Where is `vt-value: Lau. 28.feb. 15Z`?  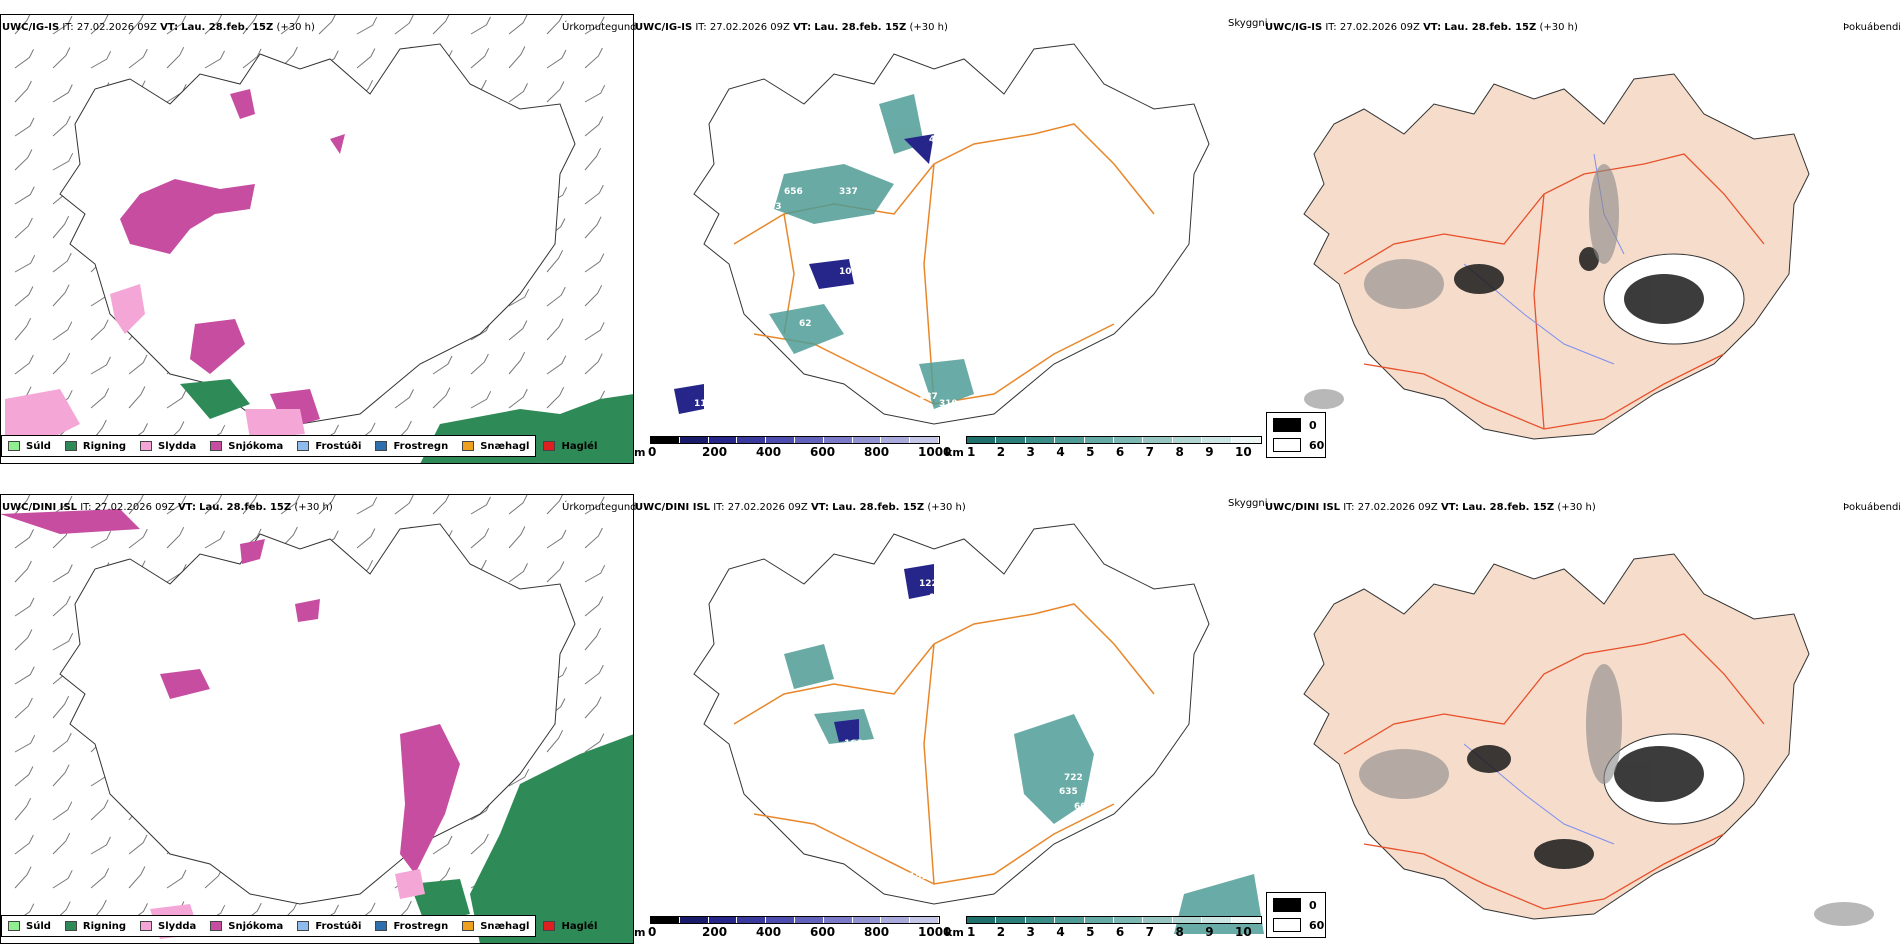 vt-value: Lau. 28.feb. 15Z is located at coordinates (878, 507).